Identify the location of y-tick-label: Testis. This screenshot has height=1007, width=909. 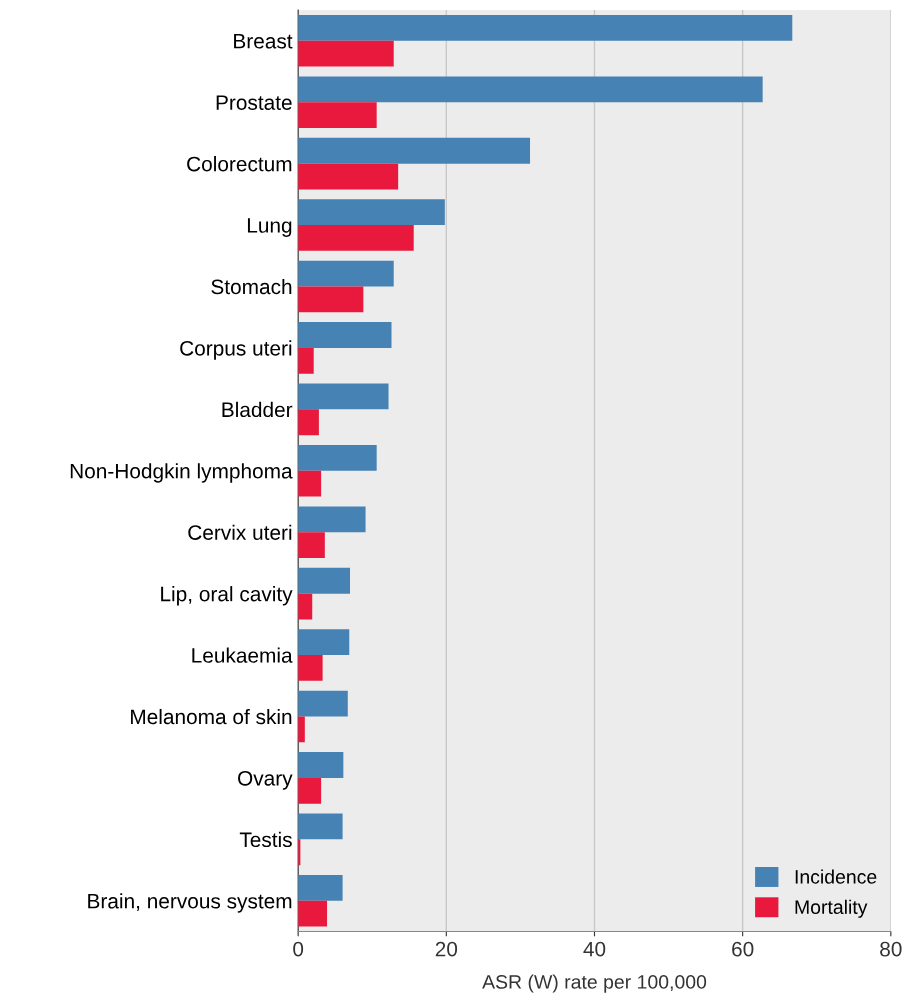
(265, 839).